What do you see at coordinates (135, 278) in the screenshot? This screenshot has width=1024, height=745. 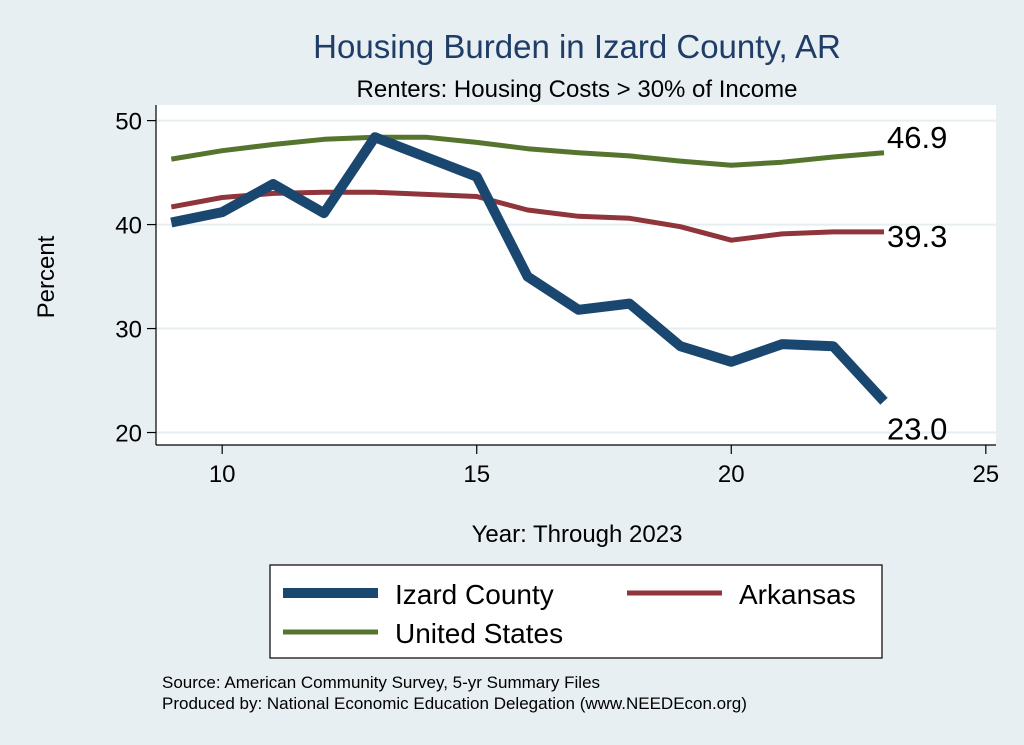 I see `y-ticks: 20 30 40 50` at bounding box center [135, 278].